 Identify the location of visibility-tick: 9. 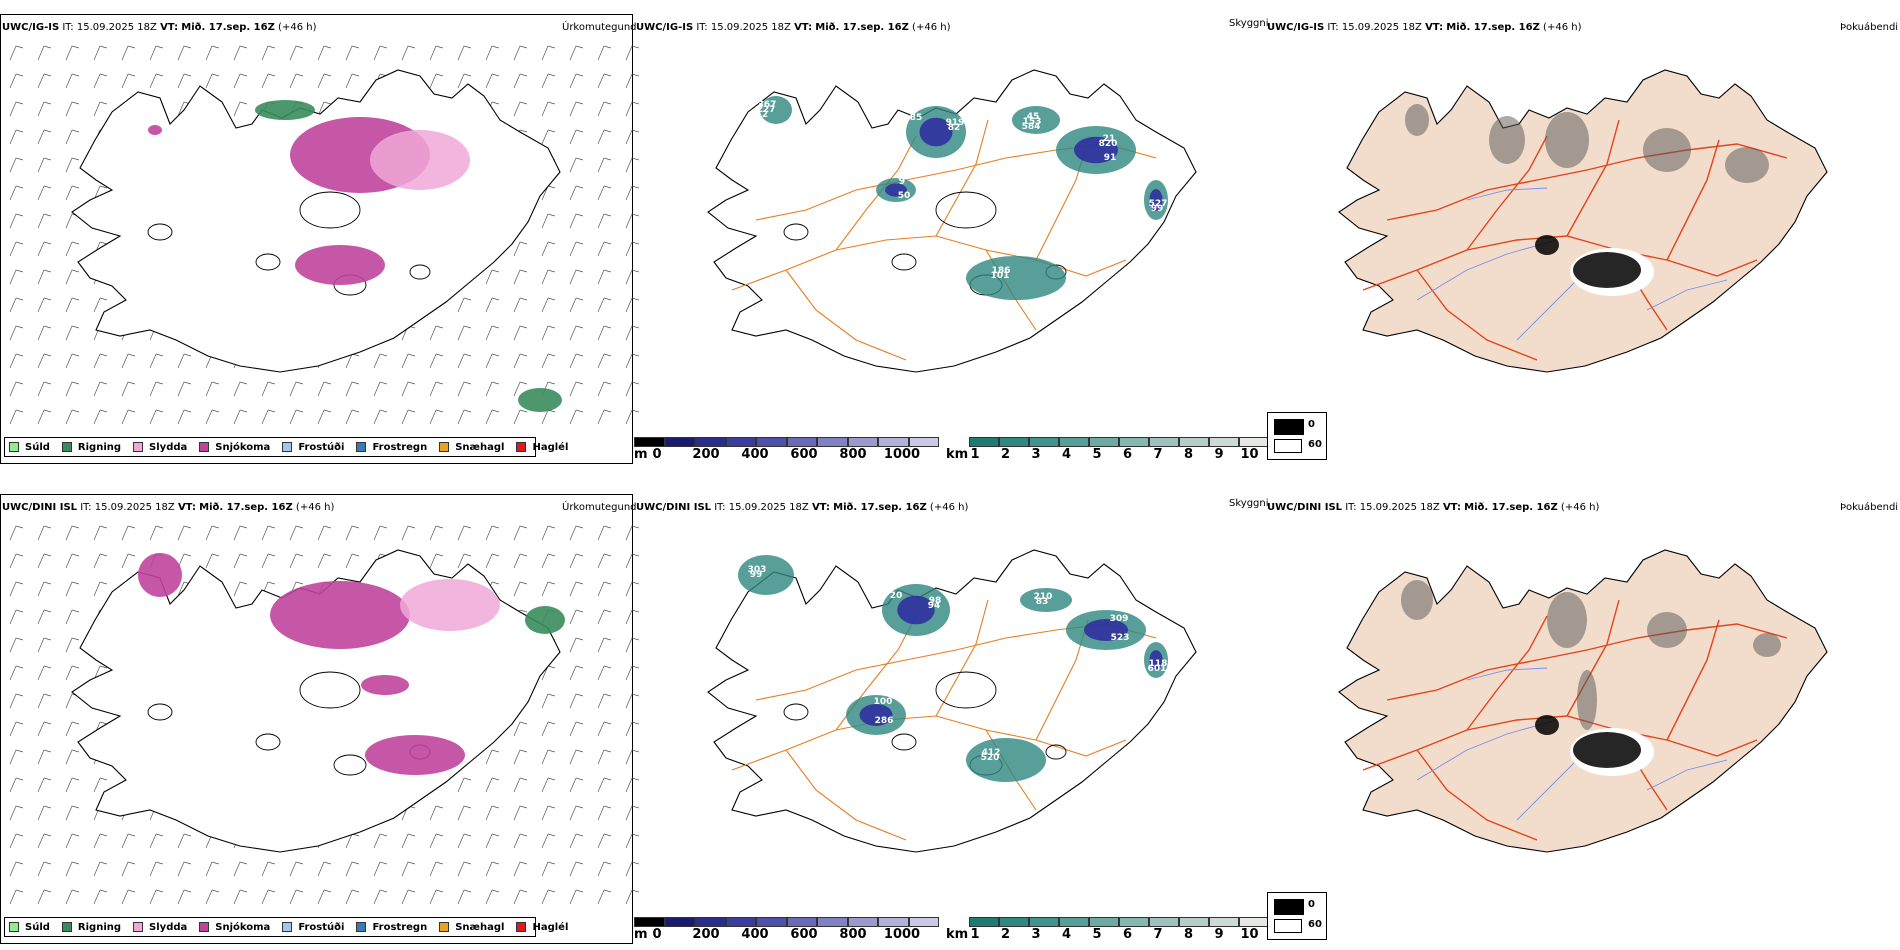
(1219, 454).